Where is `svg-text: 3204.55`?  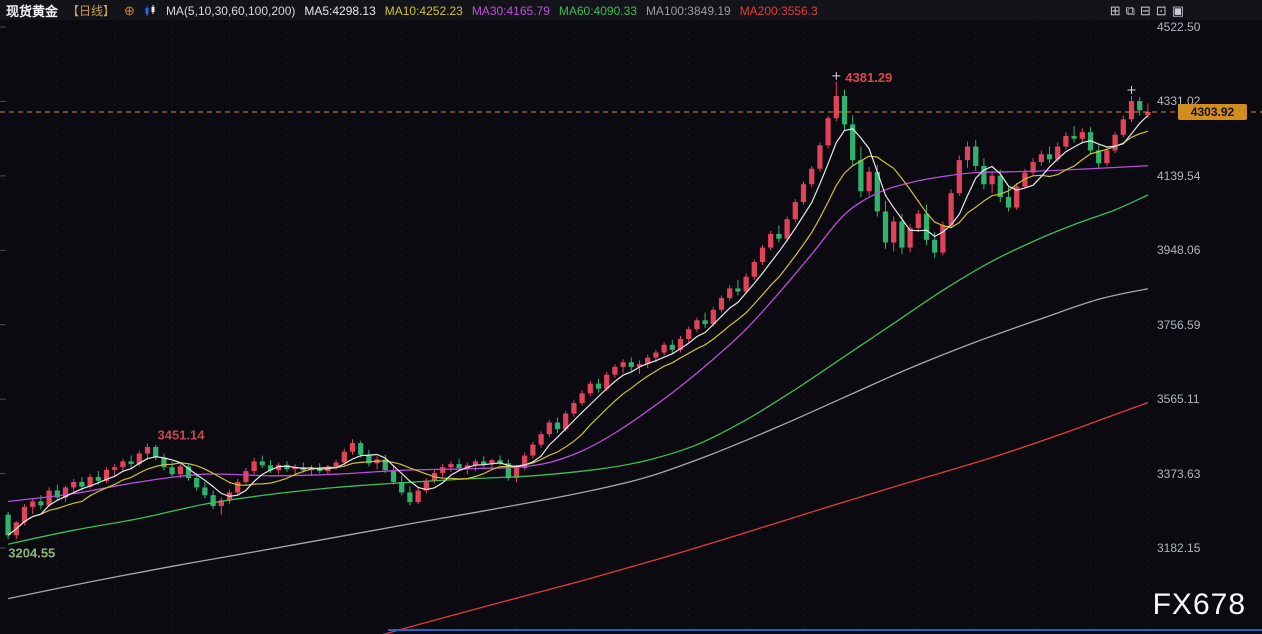 svg-text: 3204.55 is located at coordinates (31, 552).